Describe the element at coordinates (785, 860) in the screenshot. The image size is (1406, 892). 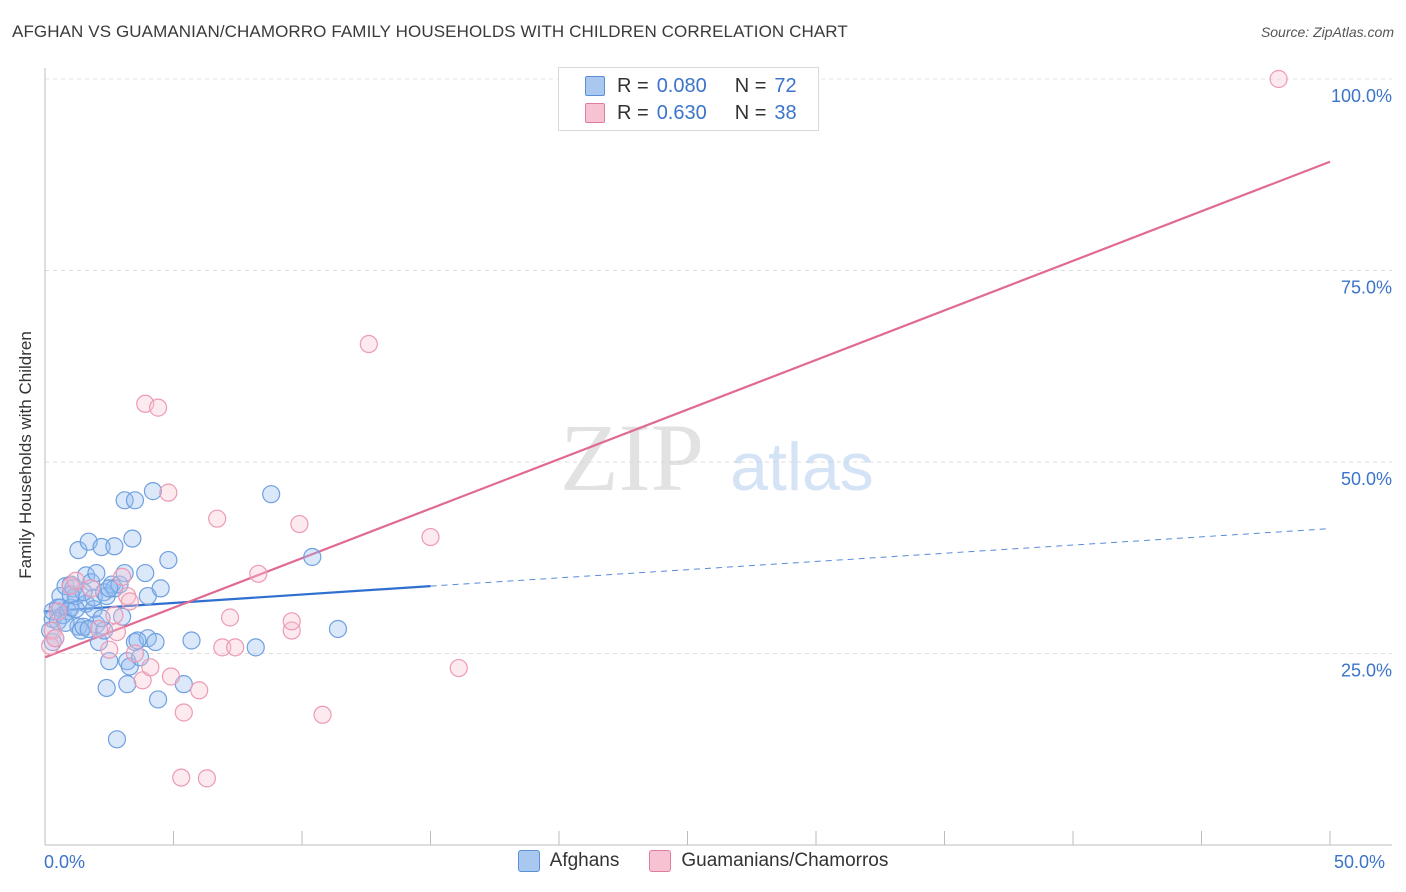
I see `series-label-guamanians: Guamanians/Chamorros` at that location.